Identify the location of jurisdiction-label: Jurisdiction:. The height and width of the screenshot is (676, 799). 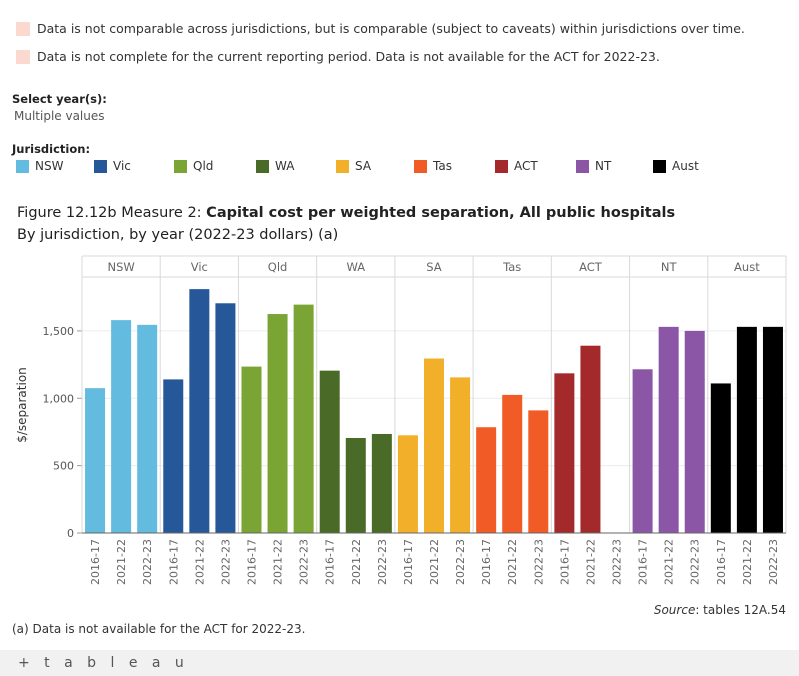
(51, 149).